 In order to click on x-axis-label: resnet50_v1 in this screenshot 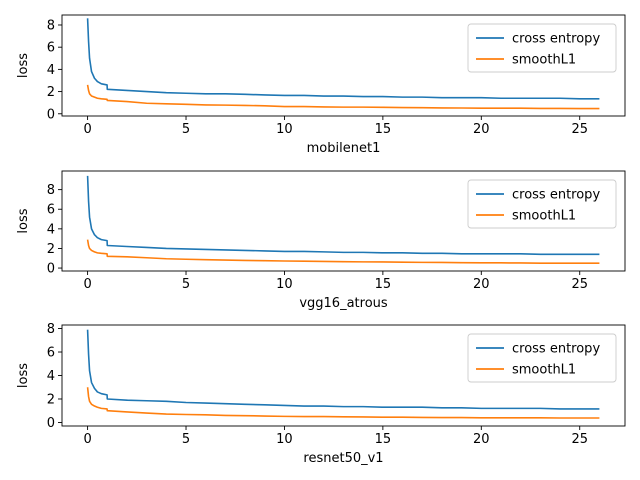, I will do `click(343, 458)`.